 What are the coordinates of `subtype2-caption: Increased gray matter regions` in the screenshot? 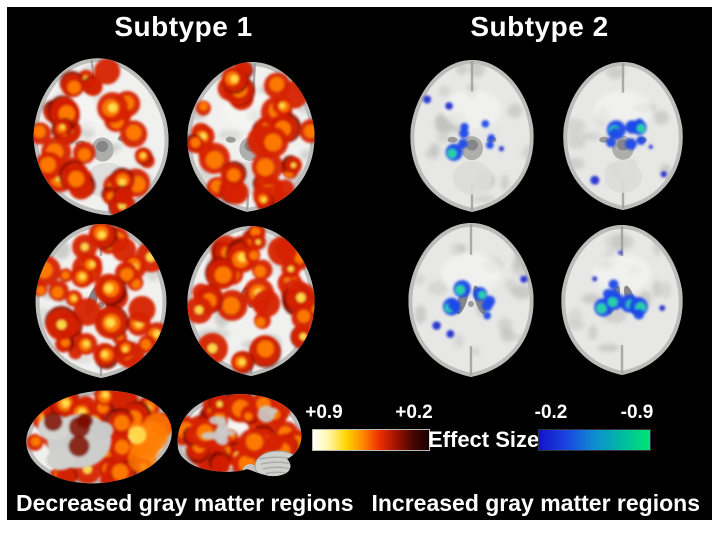 It's located at (535, 503).